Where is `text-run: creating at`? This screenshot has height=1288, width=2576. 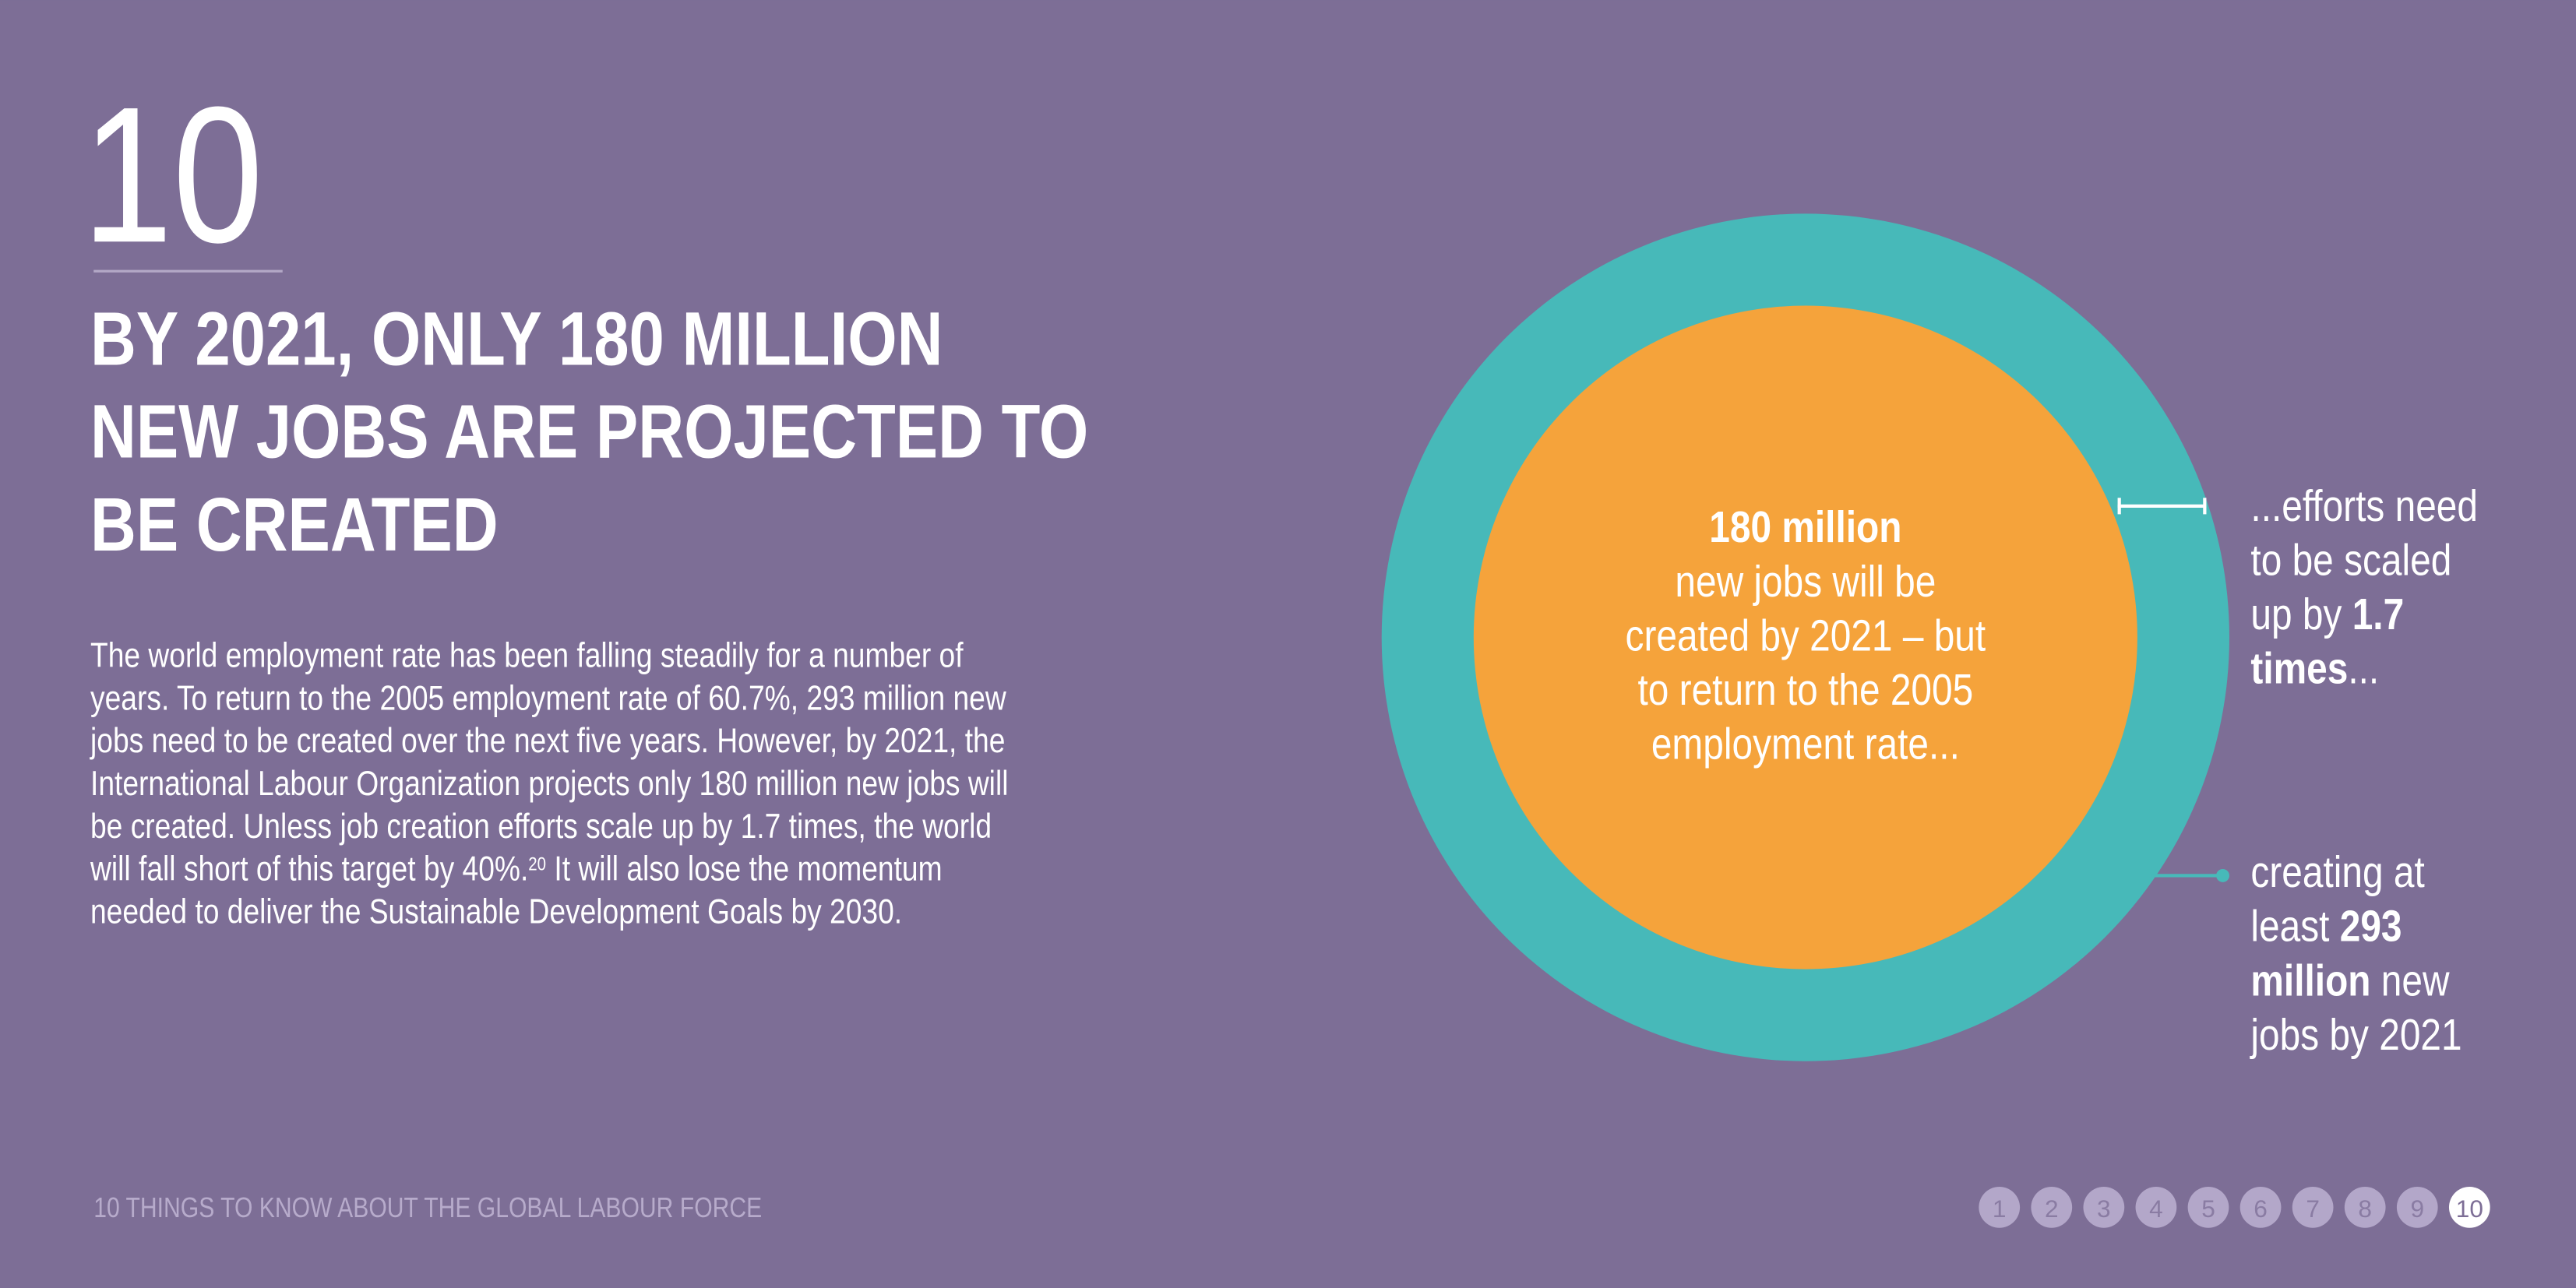
text-run: creating at is located at coordinates (2337, 872).